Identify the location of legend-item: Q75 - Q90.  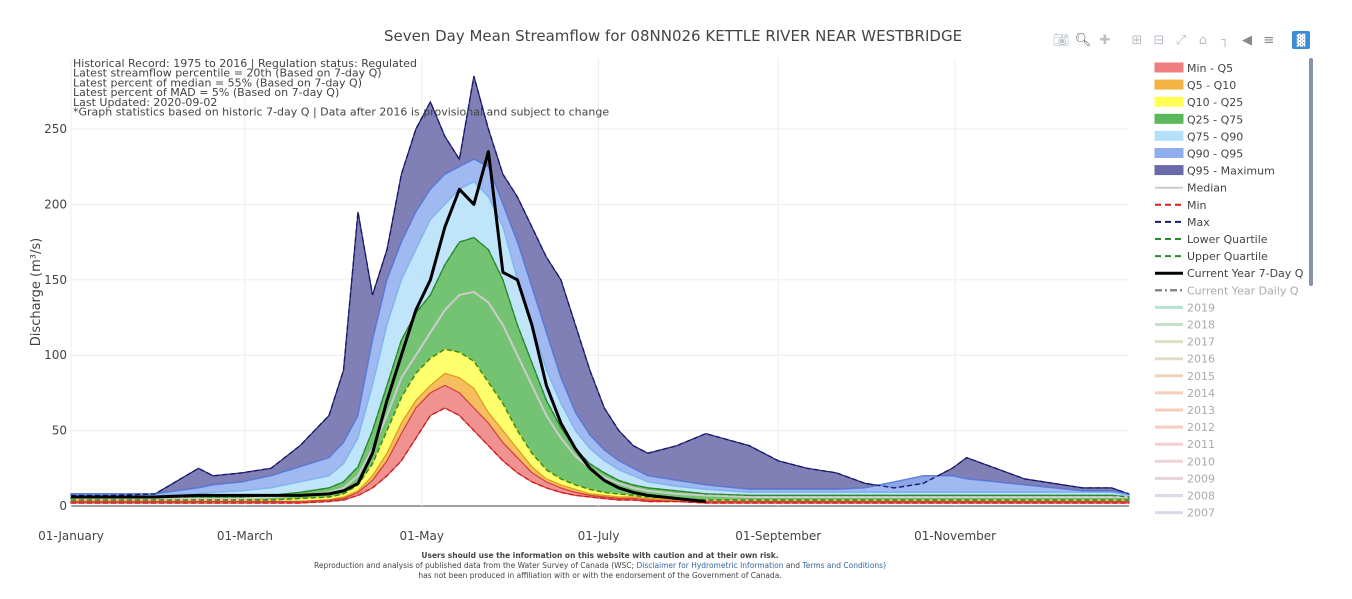
(1198, 136).